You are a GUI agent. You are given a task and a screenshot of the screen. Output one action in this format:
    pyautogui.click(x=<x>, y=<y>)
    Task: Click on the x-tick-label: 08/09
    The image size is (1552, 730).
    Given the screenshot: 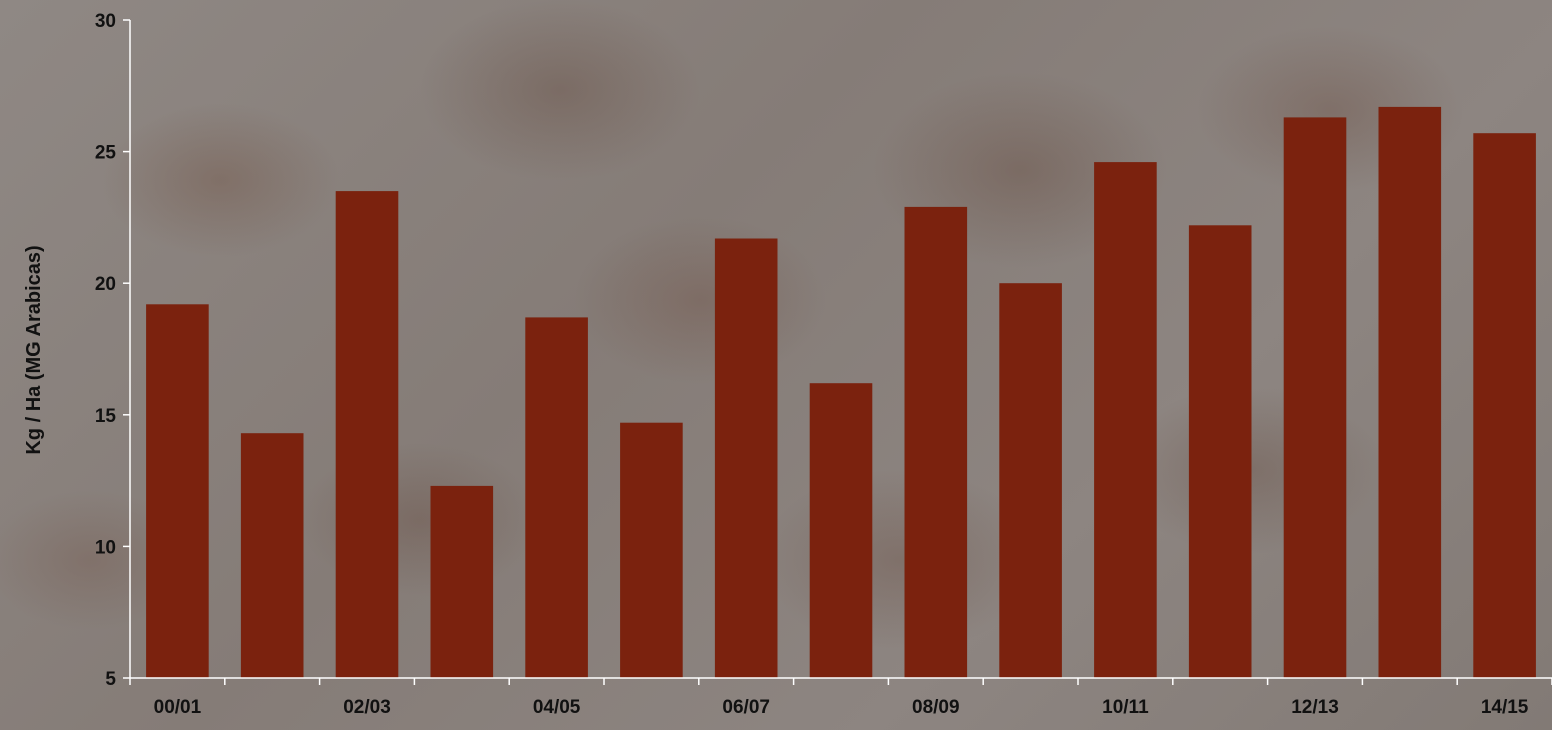 What is the action you would take?
    pyautogui.click(x=936, y=707)
    